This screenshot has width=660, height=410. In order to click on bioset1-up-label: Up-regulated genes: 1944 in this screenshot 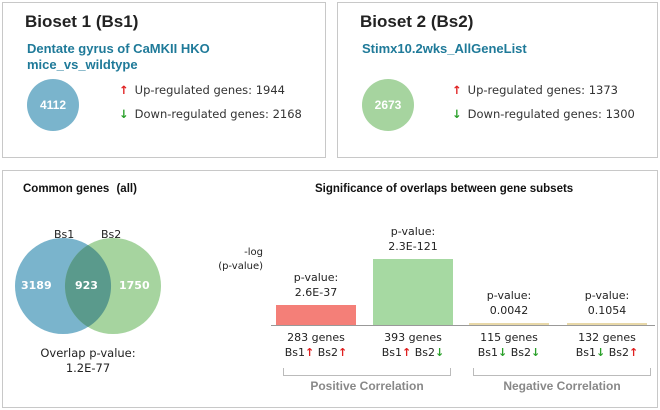, I will do `click(209, 90)`.